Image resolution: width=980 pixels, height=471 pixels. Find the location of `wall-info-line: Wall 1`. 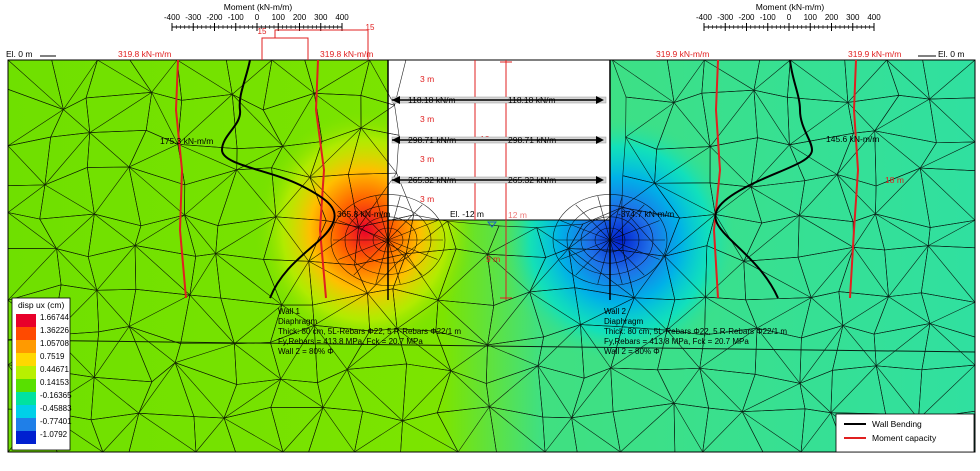

wall-info-line: Wall 1 is located at coordinates (289, 311).